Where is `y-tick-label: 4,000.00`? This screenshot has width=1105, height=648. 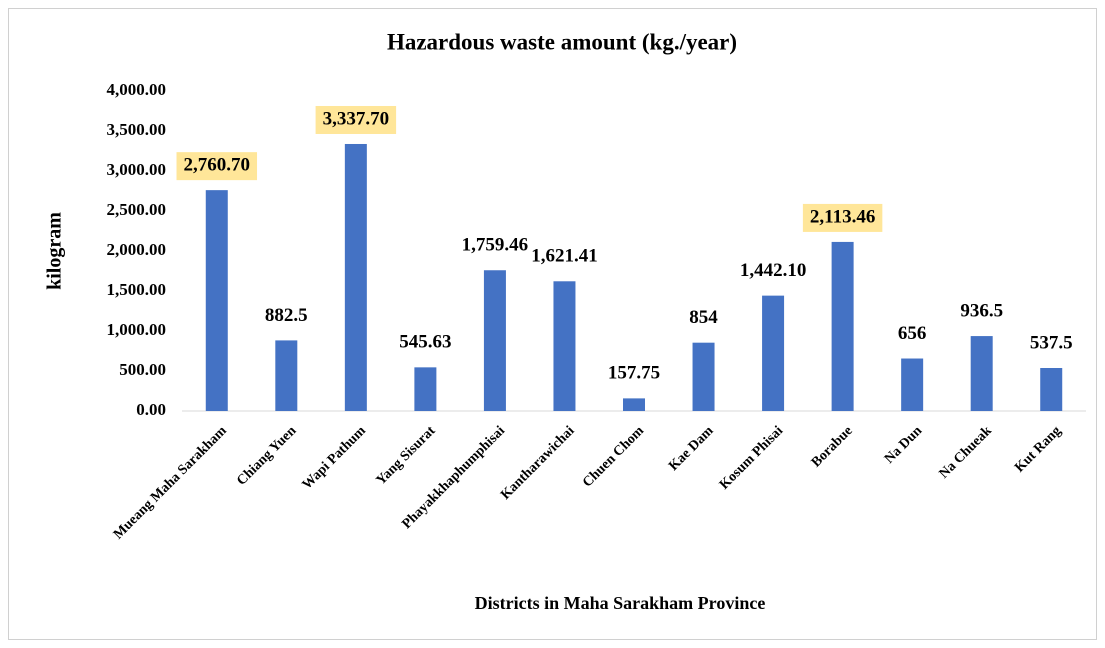 y-tick-label: 4,000.00 is located at coordinates (137, 89).